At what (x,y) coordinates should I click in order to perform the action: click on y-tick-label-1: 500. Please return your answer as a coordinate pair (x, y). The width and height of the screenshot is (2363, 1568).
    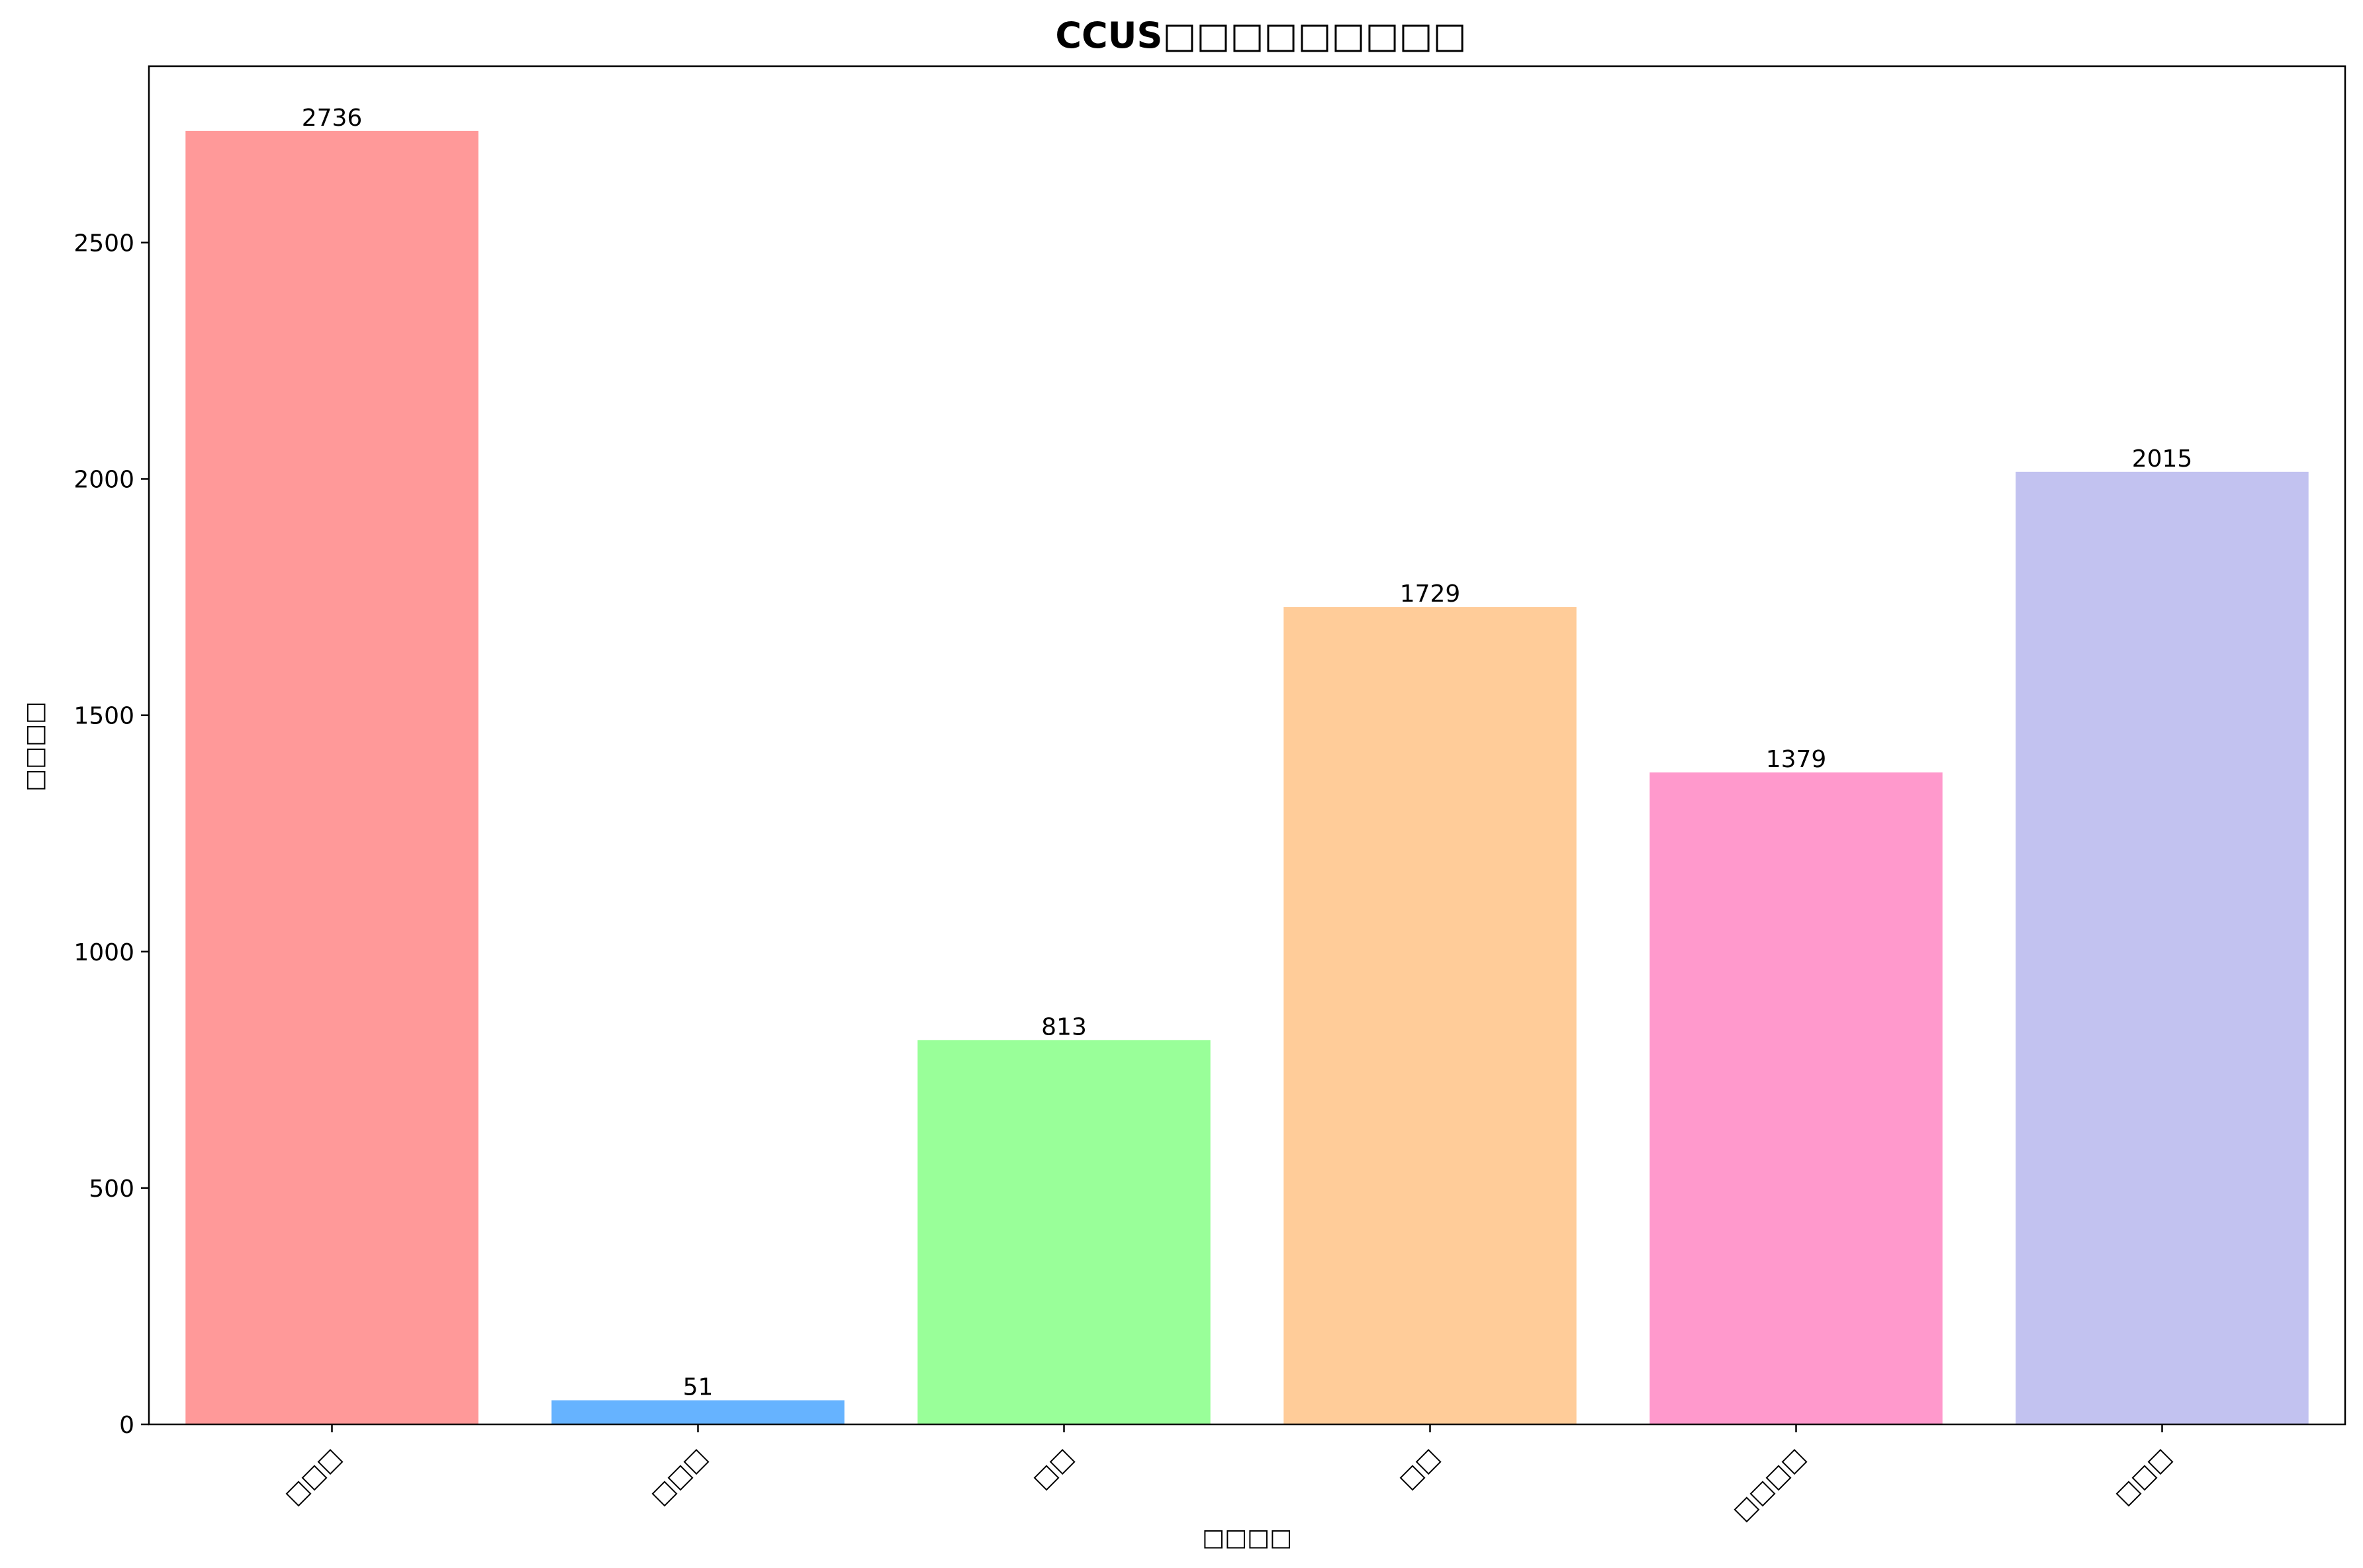
    Looking at the image, I should click on (111, 1189).